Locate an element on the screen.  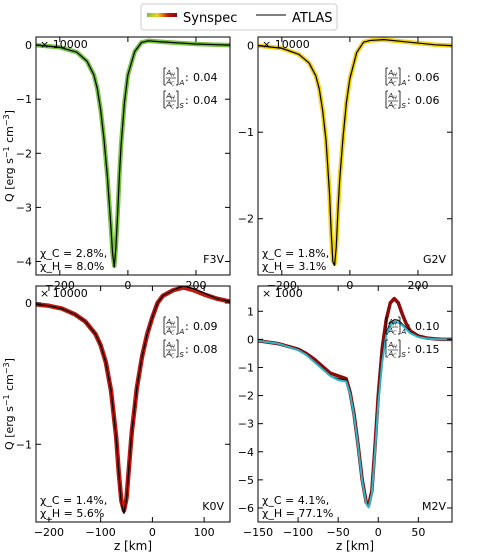
y-tick-label: −4 is located at coordinates (24, 261).